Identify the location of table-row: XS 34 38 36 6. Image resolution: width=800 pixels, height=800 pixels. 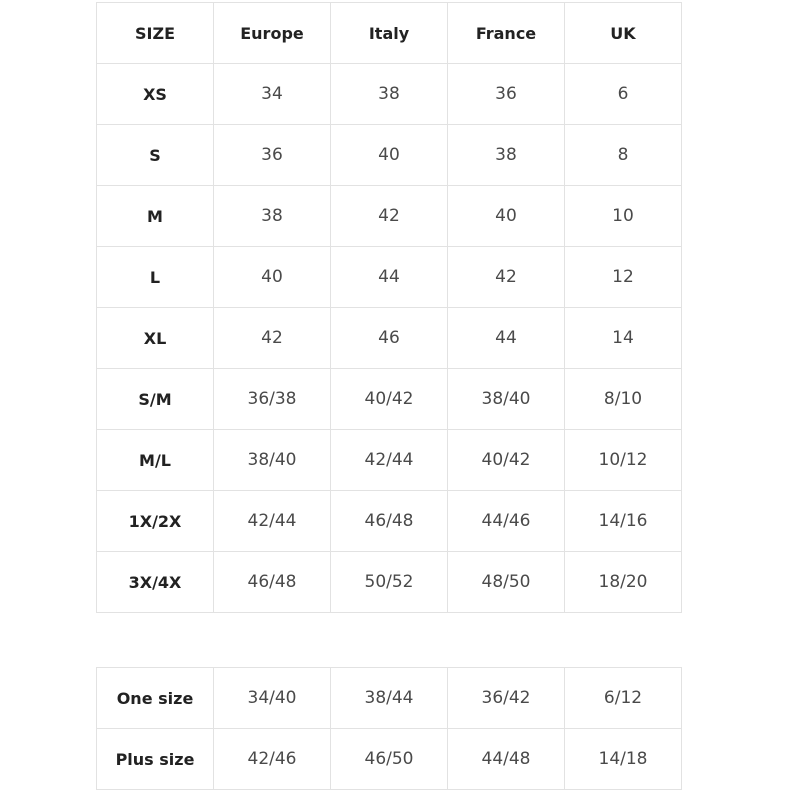
(389, 94).